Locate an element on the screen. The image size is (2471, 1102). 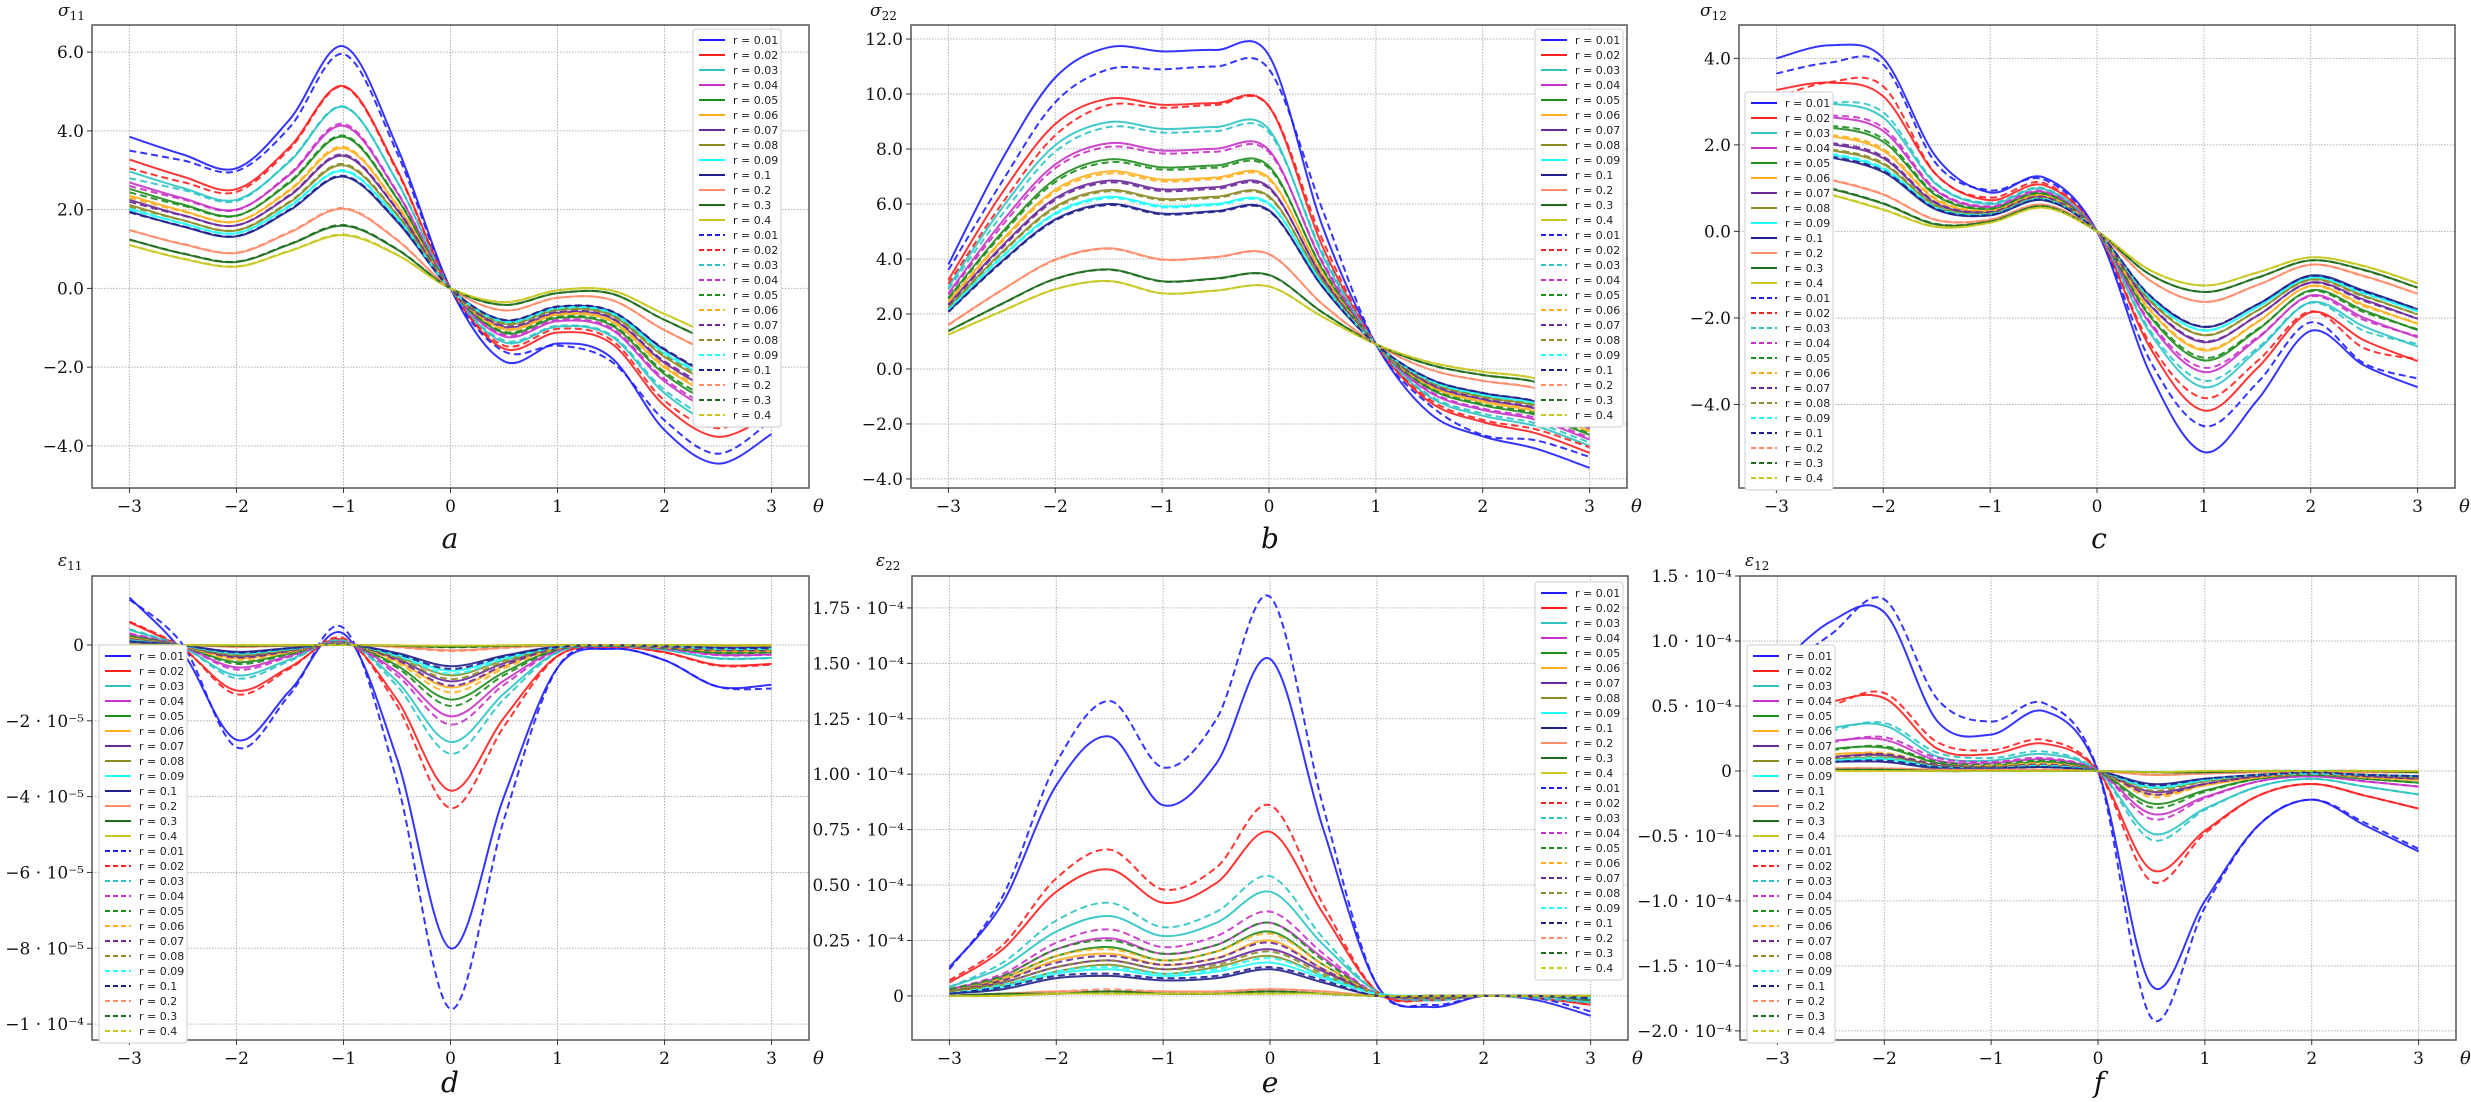
series-line-dashed-r-0.2 is located at coordinates (1268, 328).